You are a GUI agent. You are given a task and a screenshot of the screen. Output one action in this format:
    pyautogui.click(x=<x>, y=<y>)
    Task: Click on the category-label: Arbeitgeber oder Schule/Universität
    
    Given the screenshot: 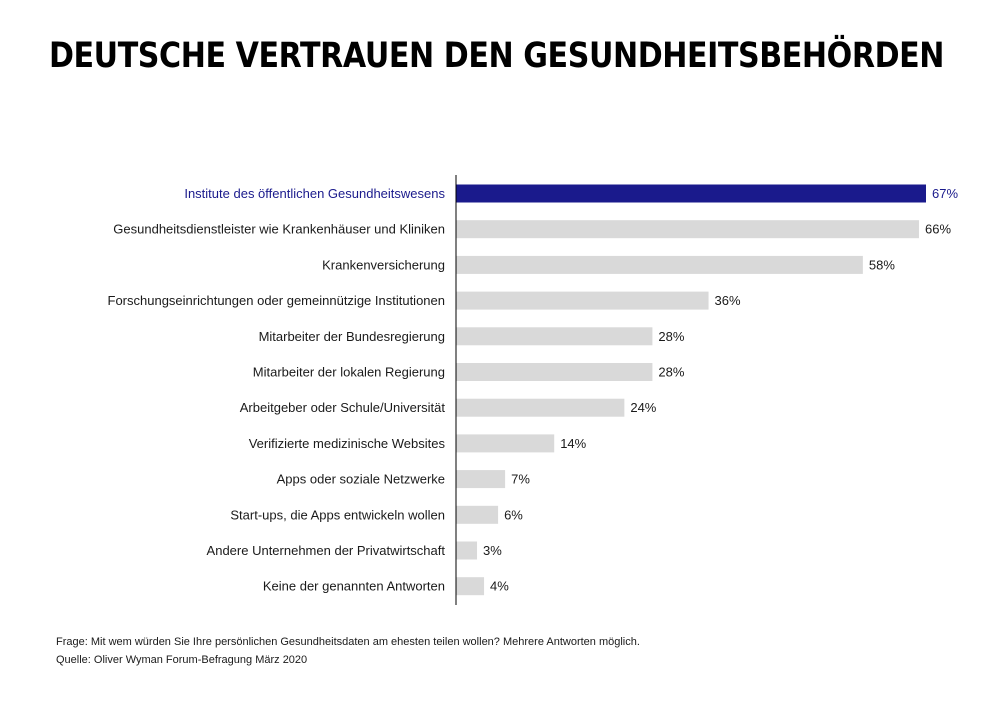 What is the action you would take?
    pyautogui.click(x=343, y=407)
    